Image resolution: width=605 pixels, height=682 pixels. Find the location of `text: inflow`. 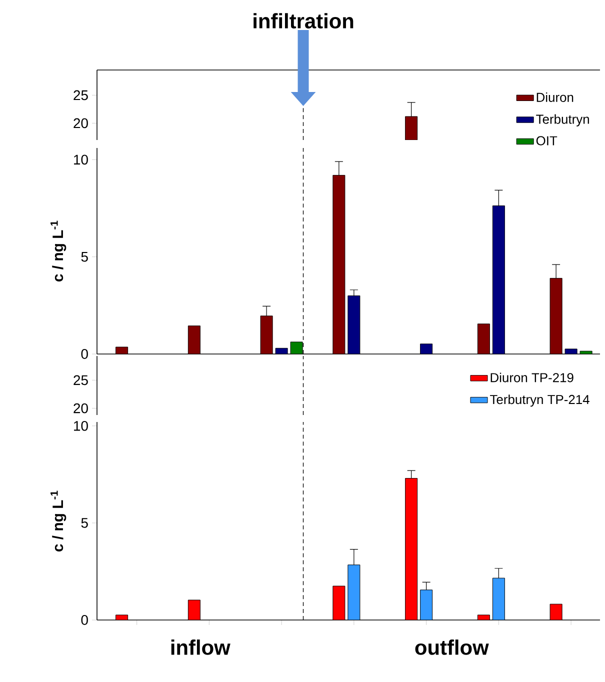

text: inflow is located at coordinates (200, 647).